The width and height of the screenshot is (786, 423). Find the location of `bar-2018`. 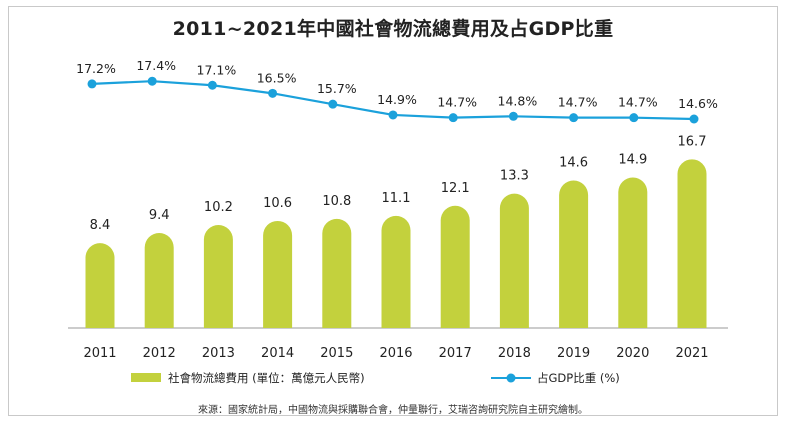

bar-2018 is located at coordinates (514, 260).